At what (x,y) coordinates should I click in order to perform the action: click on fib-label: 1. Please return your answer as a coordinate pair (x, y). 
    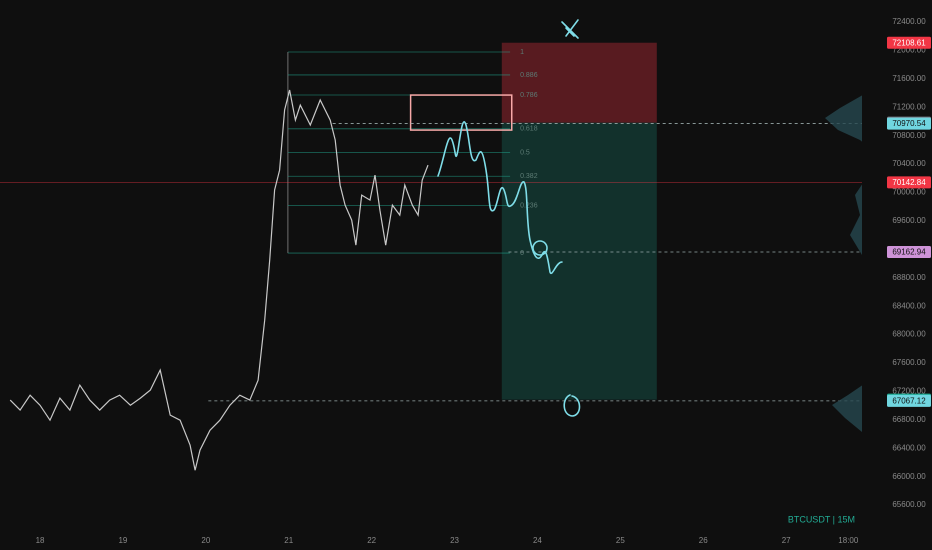
    Looking at the image, I should click on (522, 52).